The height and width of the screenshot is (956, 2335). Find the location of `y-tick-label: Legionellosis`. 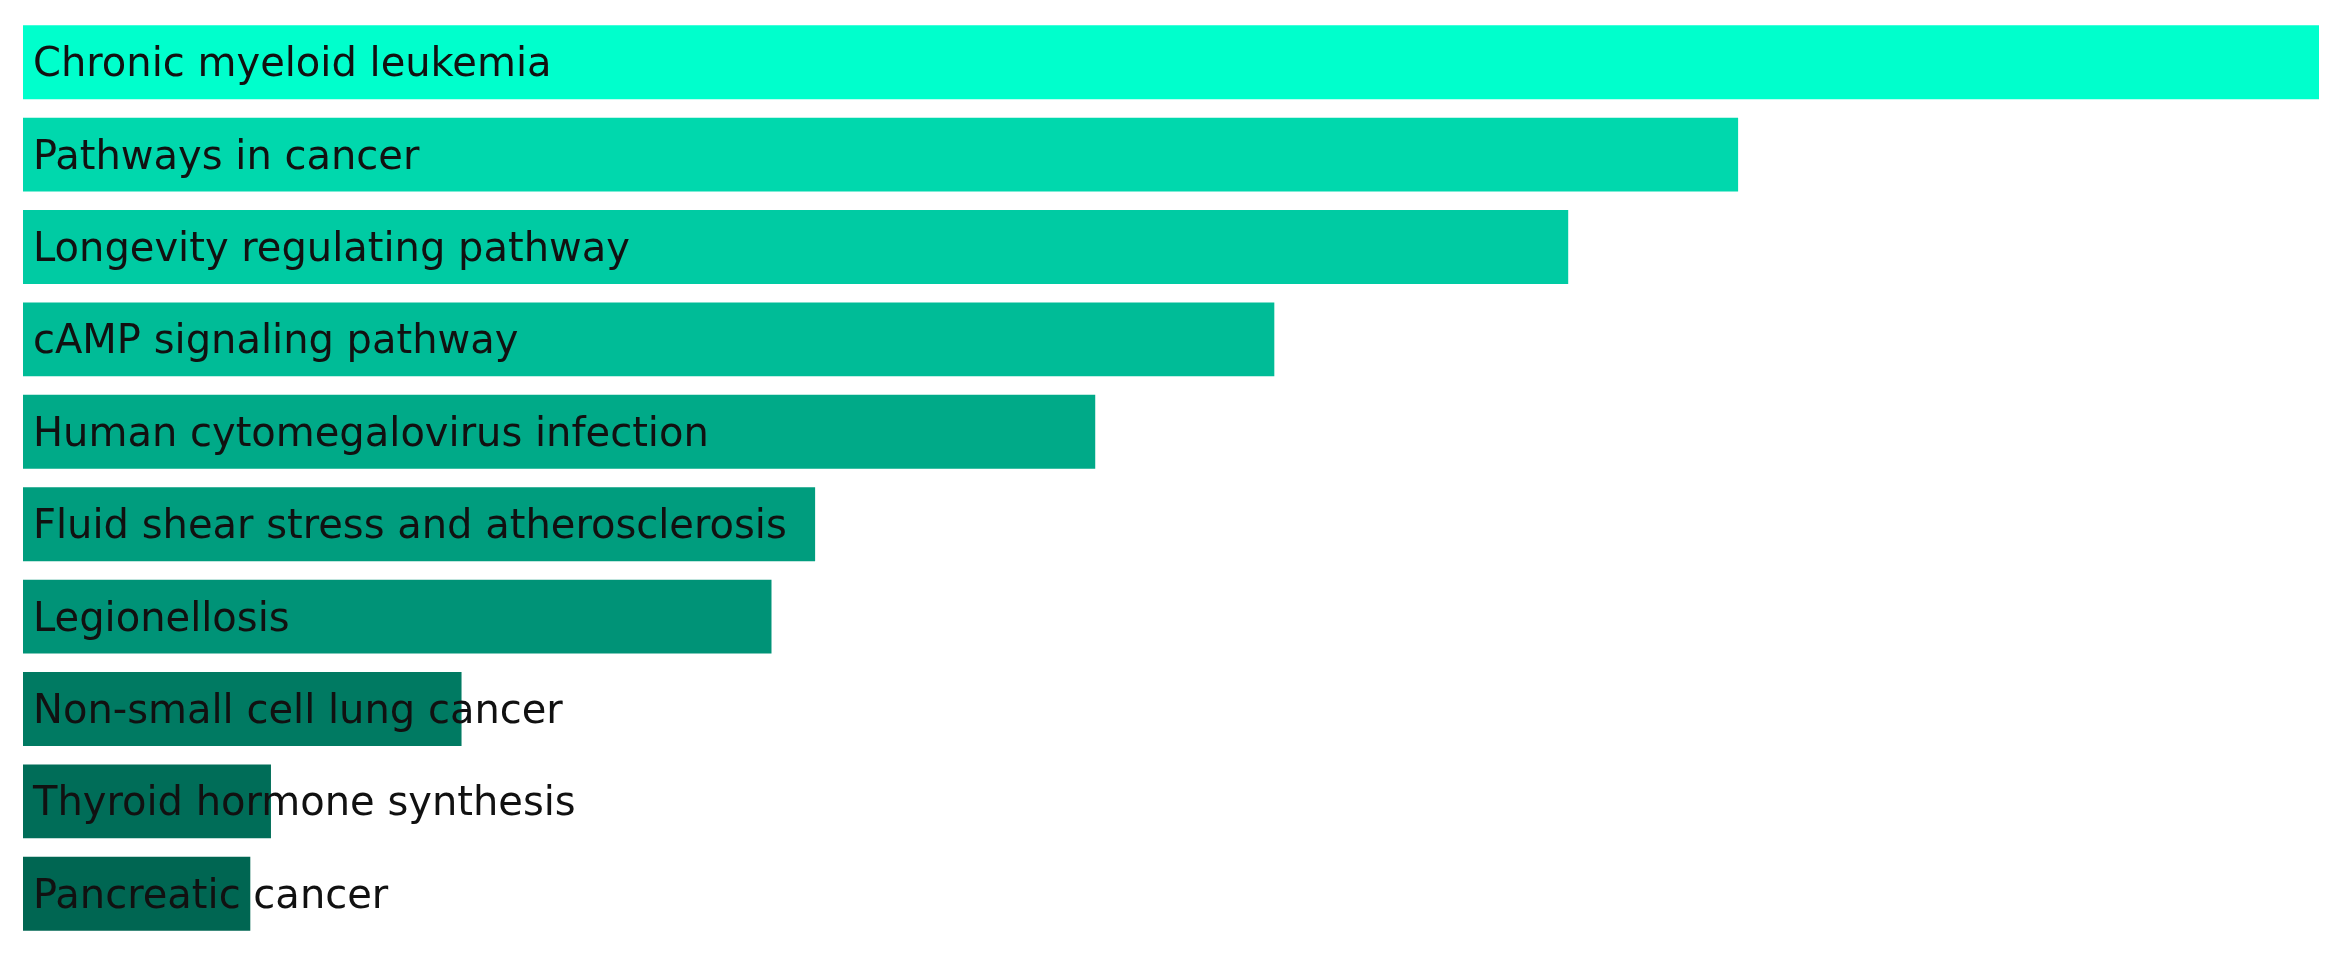

y-tick-label: Legionellosis is located at coordinates (161, 616).